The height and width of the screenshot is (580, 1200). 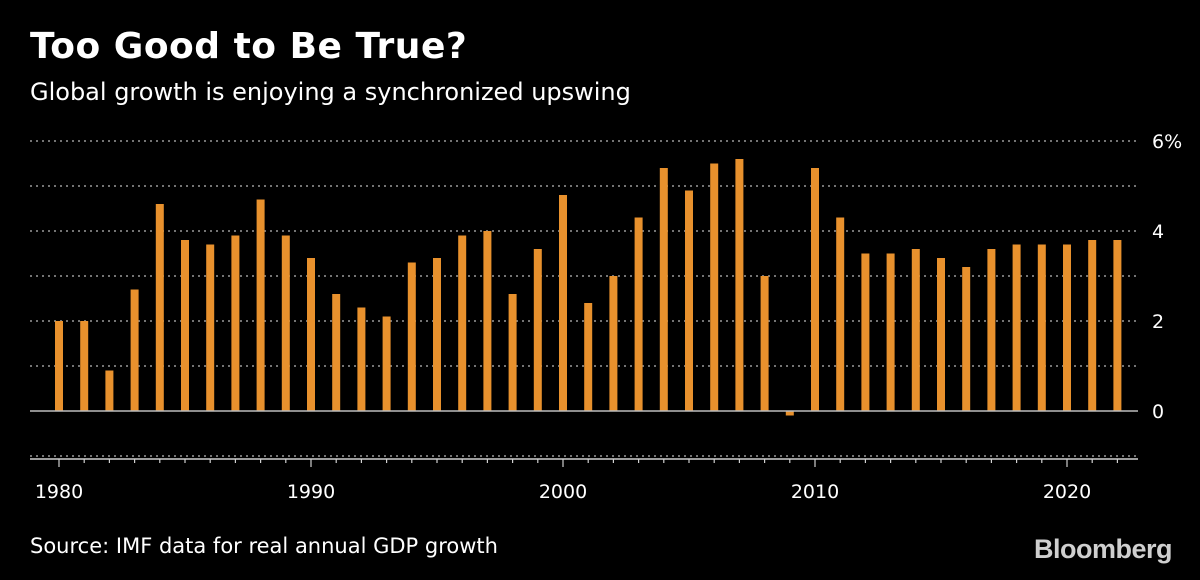 What do you see at coordinates (185, 325) in the screenshot?
I see `bar-1985` at bounding box center [185, 325].